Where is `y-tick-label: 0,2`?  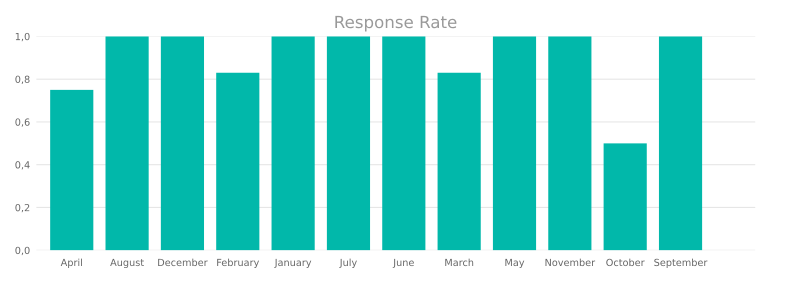 y-tick-label: 0,2 is located at coordinates (22, 208).